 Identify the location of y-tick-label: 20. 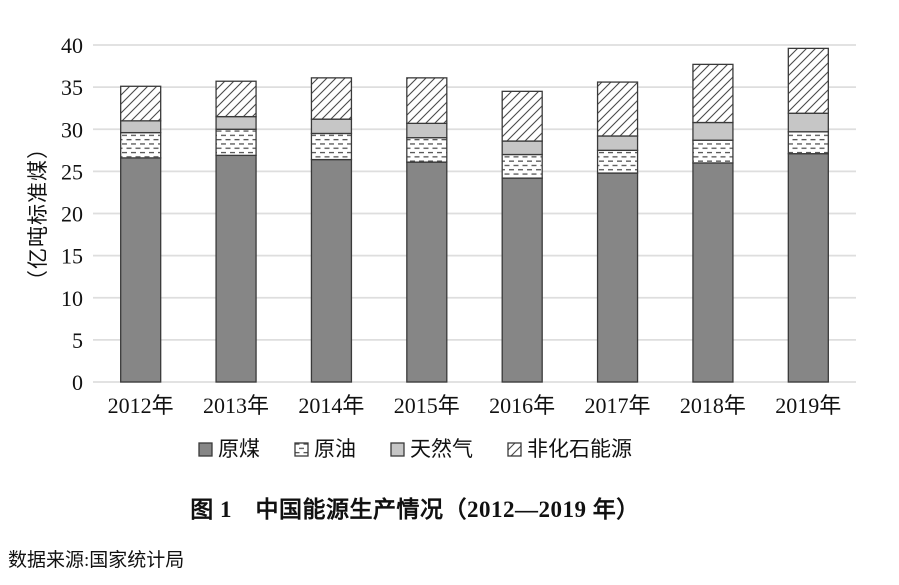
(72, 214).